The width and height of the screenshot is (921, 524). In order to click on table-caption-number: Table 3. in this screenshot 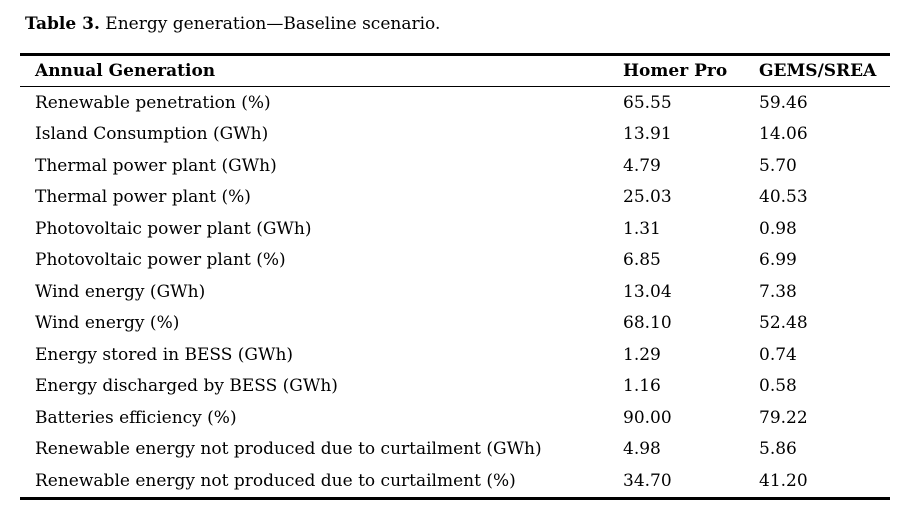, I will do `click(62, 24)`.